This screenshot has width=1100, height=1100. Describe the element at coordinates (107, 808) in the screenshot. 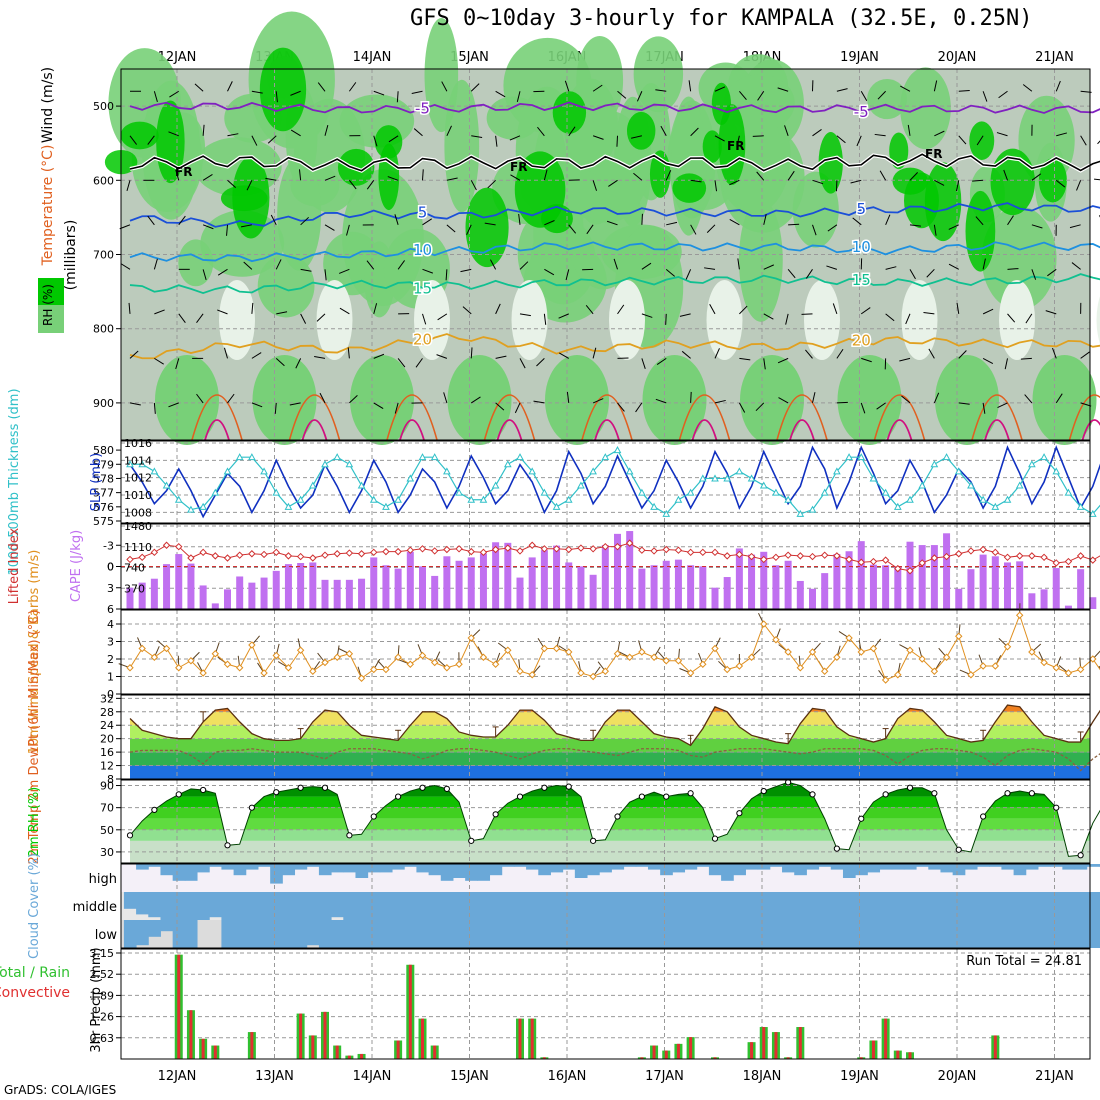

I see `tick-label: 70` at that location.